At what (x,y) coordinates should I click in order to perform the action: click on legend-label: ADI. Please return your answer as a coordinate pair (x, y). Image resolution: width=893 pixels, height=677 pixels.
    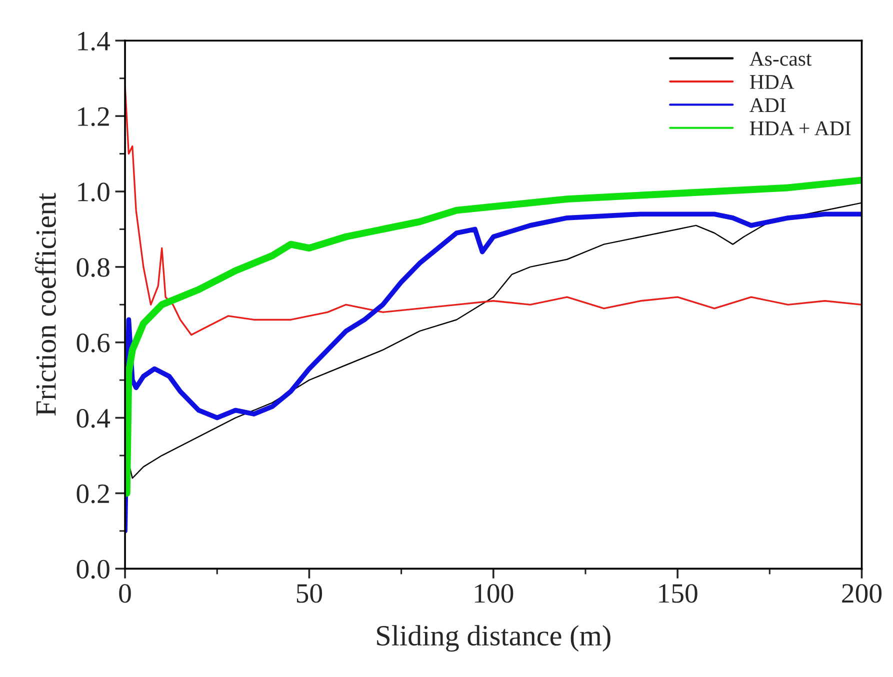
    Looking at the image, I should click on (767, 105).